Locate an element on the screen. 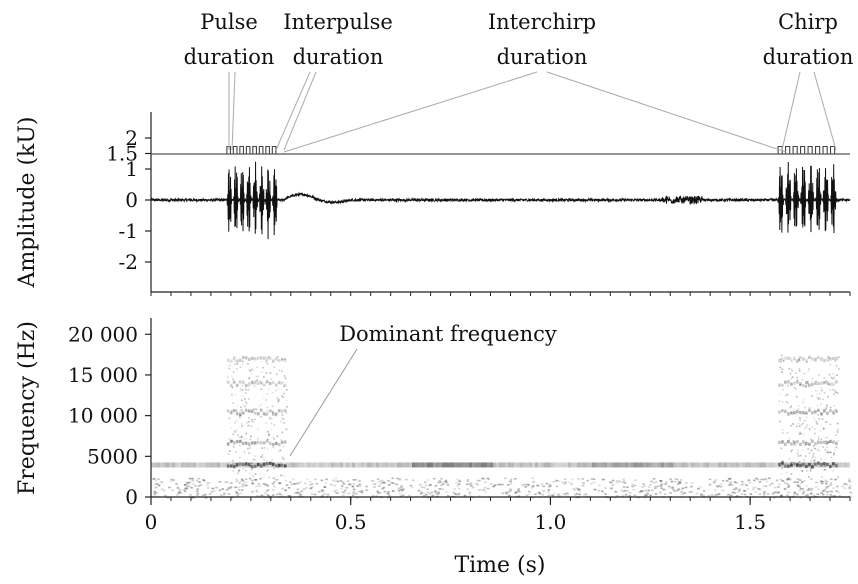 The height and width of the screenshot is (584, 858). pulse-marker is located at coordinates (241, 149).